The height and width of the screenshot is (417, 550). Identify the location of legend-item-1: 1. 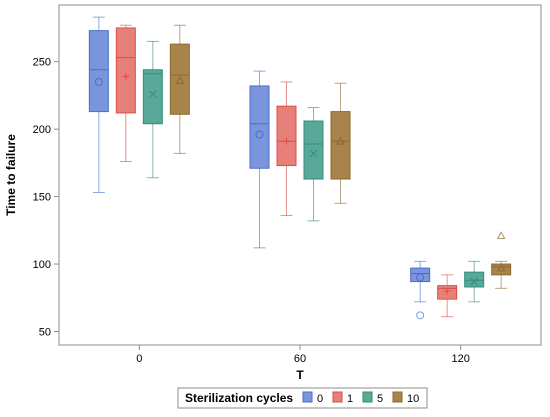
(342, 398).